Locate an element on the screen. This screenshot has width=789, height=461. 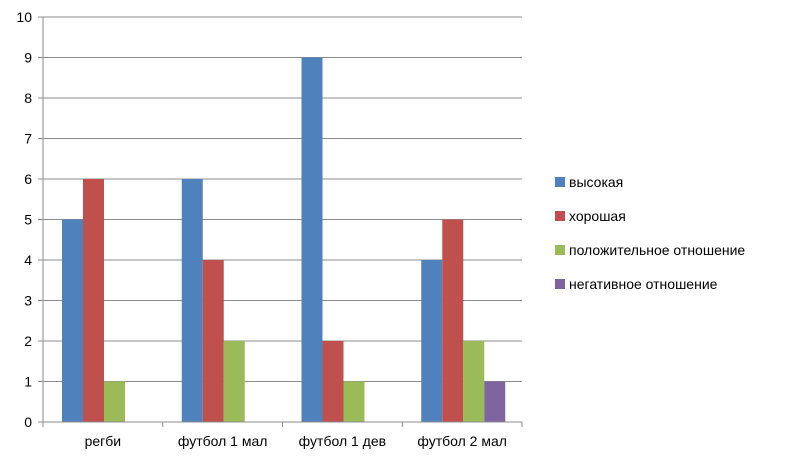
y-tick-label-1: 1 is located at coordinates (28, 382).